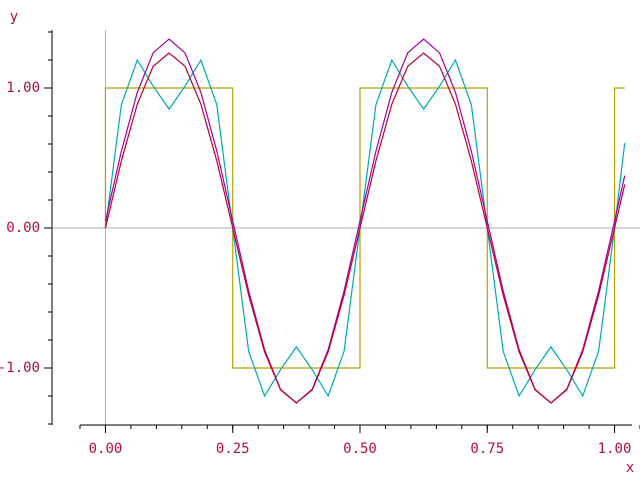 The height and width of the screenshot is (478, 640). What do you see at coordinates (487, 449) in the screenshot?
I see `x-tick-label: 0.75` at bounding box center [487, 449].